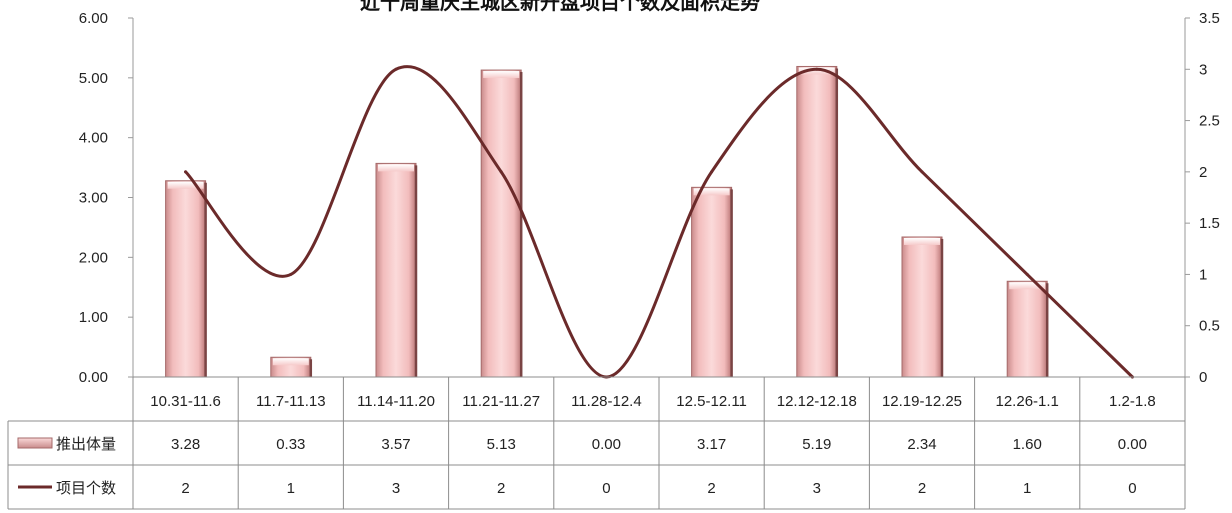 The width and height of the screenshot is (1232, 513). I want to click on right-axis-tick-label: 3, so click(1203, 69).